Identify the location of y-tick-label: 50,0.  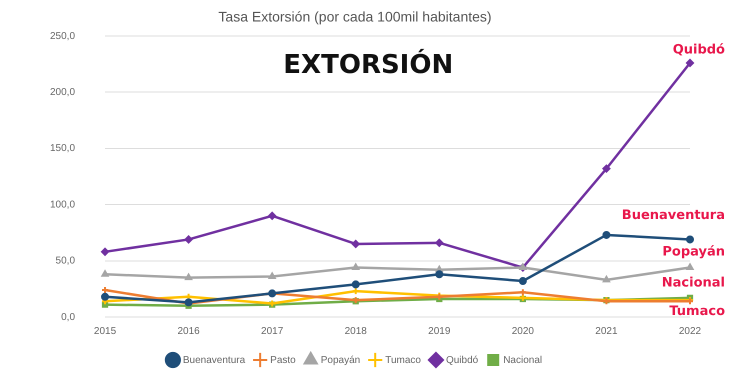
(66, 261).